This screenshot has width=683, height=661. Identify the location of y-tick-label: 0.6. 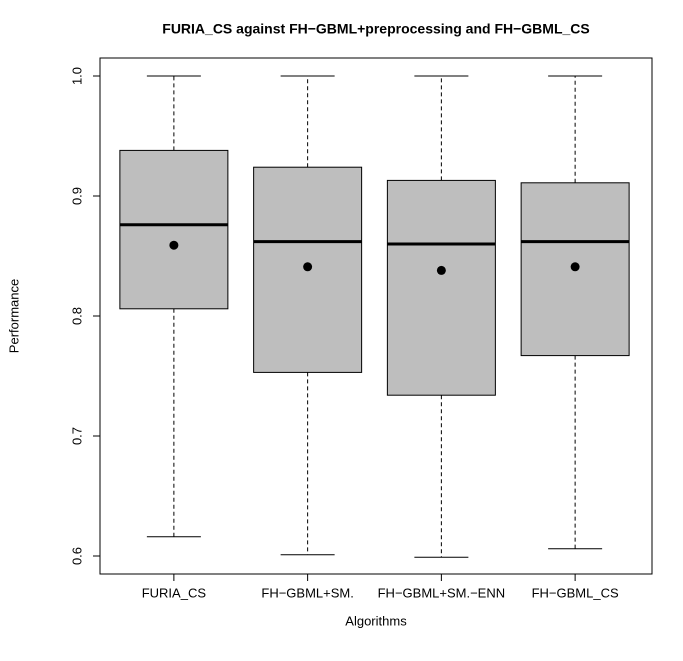
(76, 556).